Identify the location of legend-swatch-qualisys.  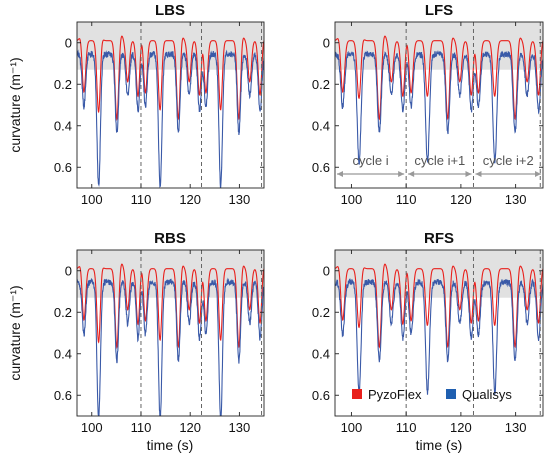
(451, 394).